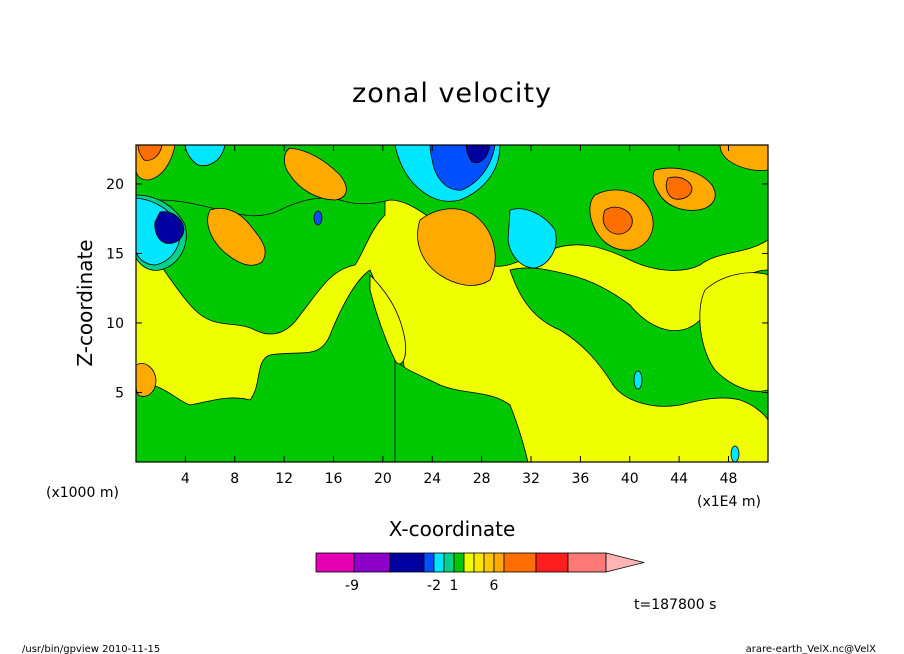  Describe the element at coordinates (432, 479) in the screenshot. I see `x-tick-label: 24` at that location.